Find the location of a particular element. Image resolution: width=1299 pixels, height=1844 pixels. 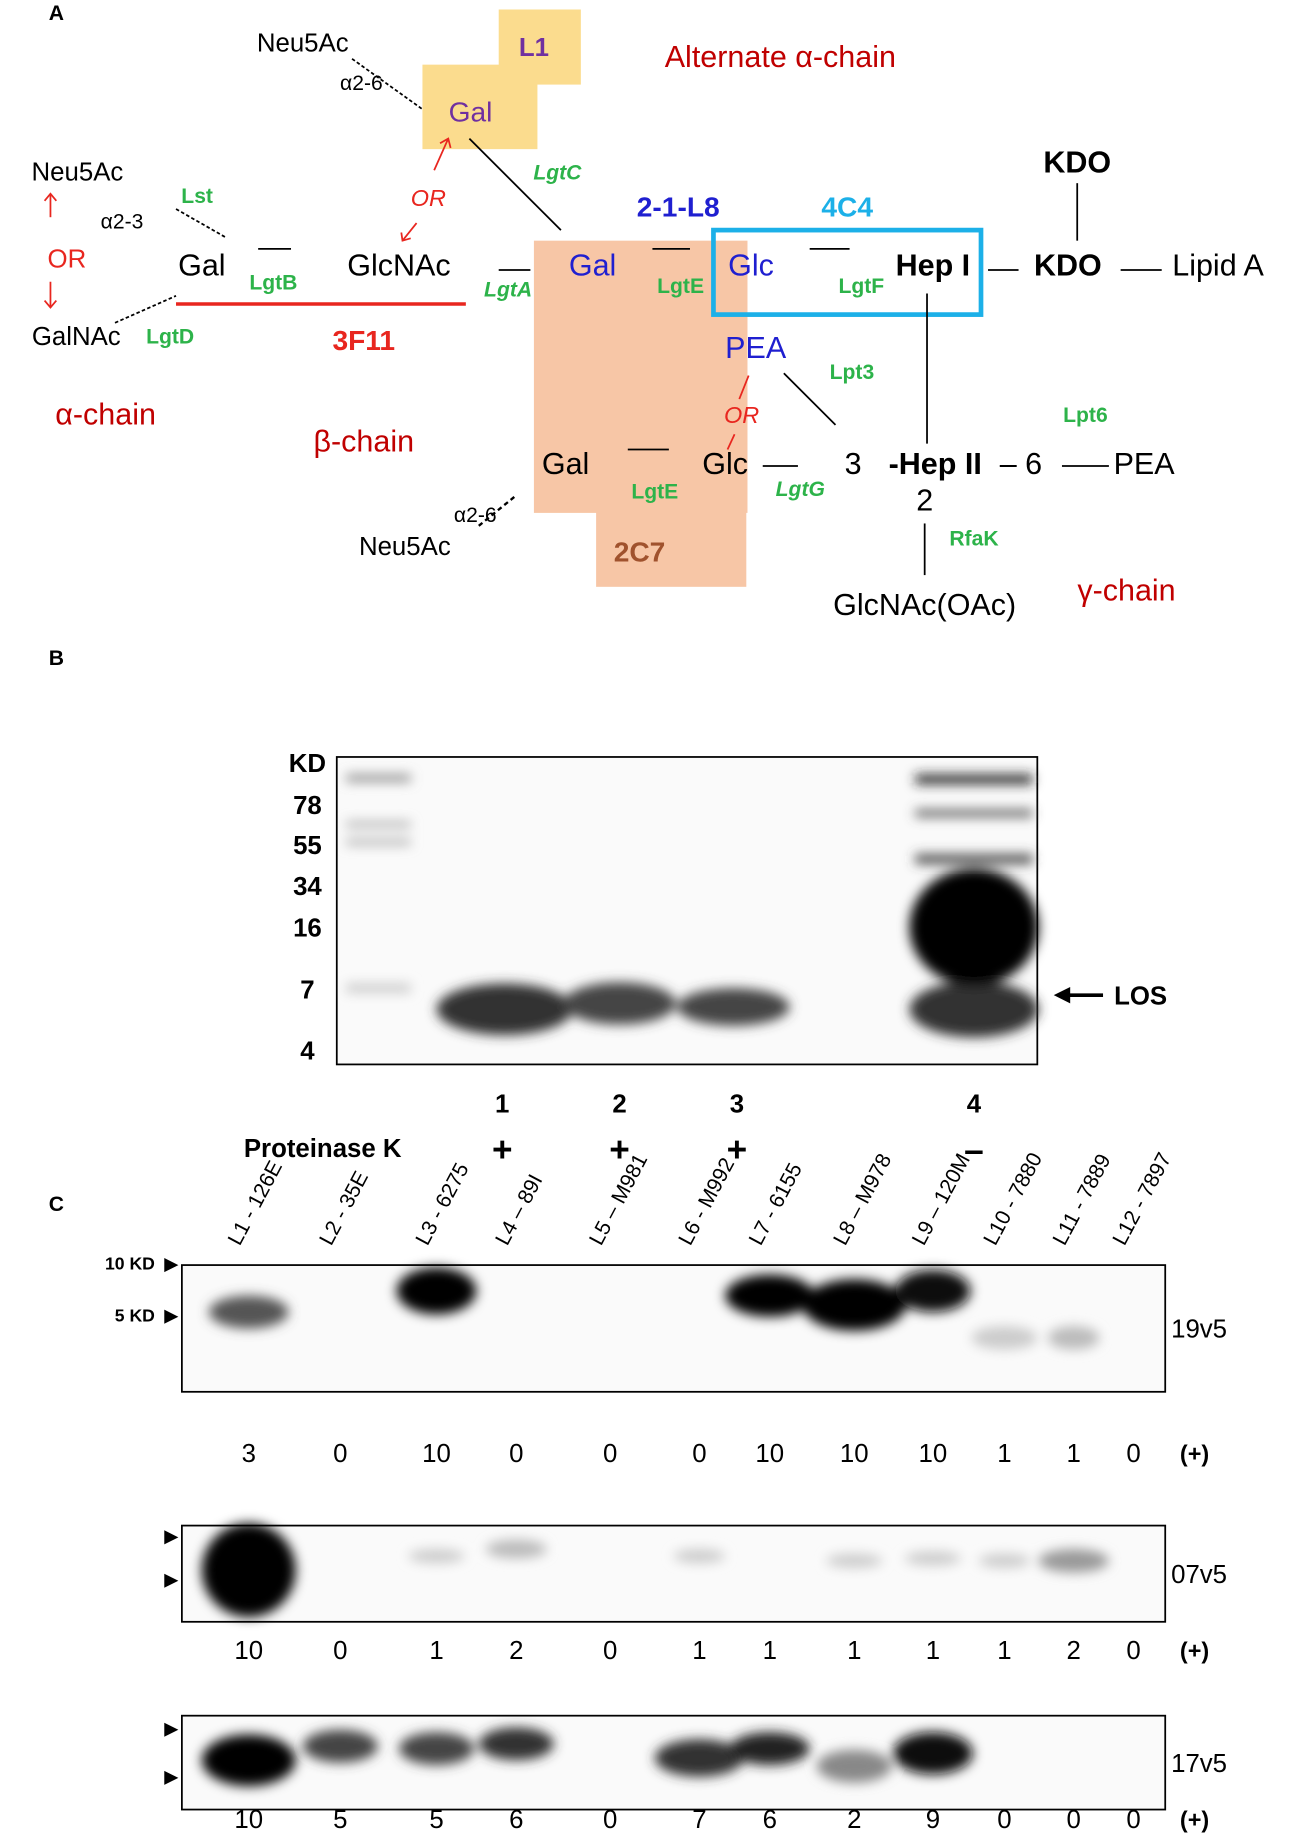

blot is located at coordinates (674, 1328).